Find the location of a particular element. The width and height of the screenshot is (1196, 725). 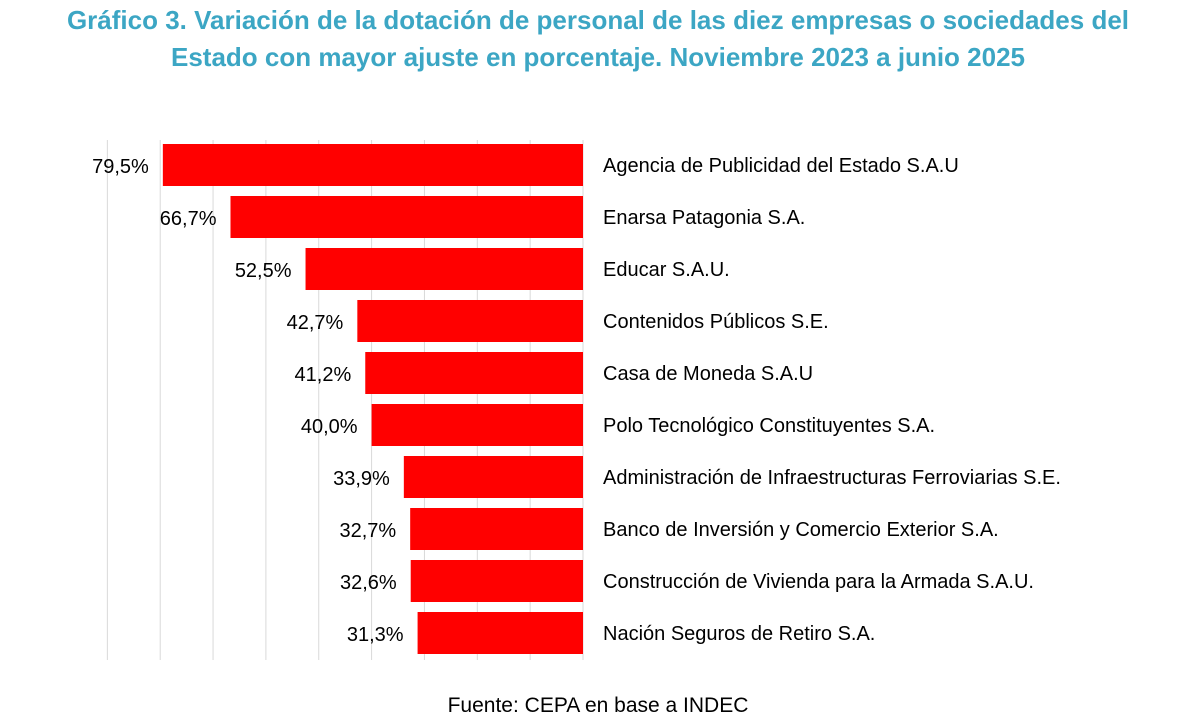

category-label: Casa de Moneda S.A.U is located at coordinates (708, 374).